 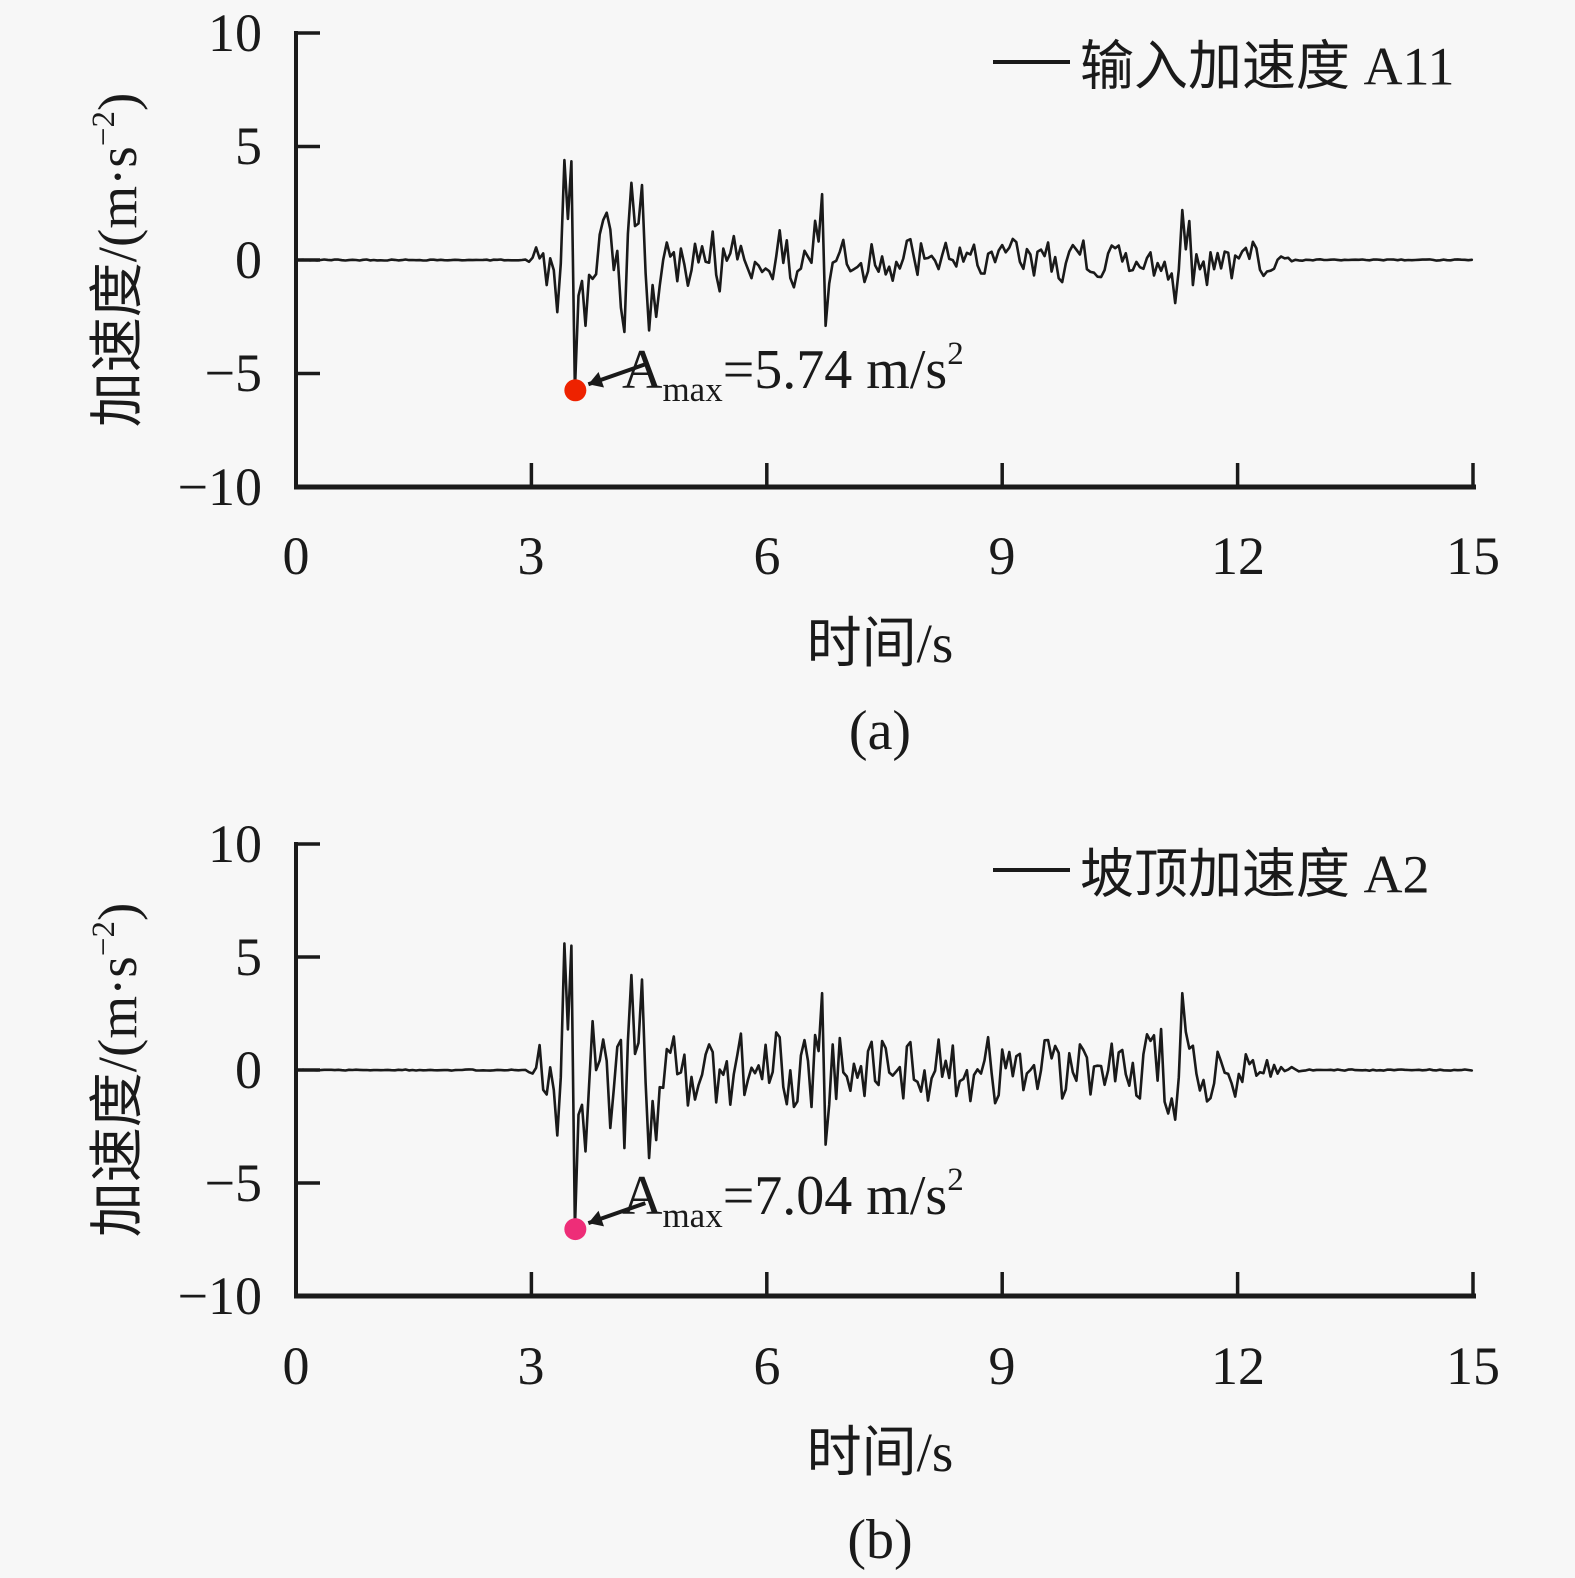 I want to click on annotation-value: =7.04 m/s, so click(x=835, y=1196).